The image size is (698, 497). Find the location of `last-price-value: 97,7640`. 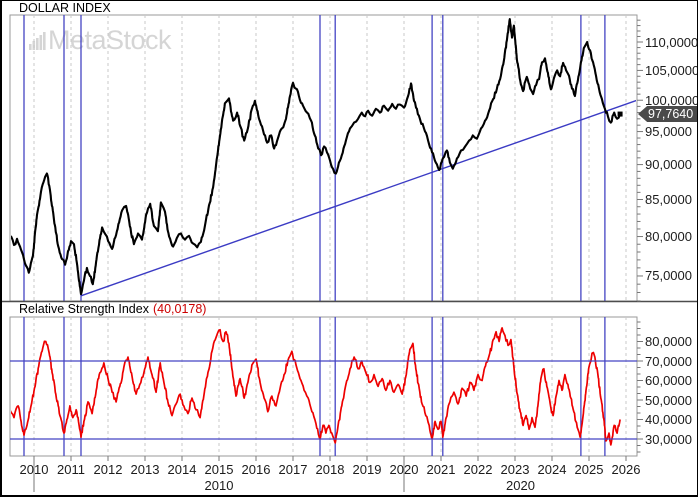

last-price-value: 97,7640 is located at coordinates (671, 114).